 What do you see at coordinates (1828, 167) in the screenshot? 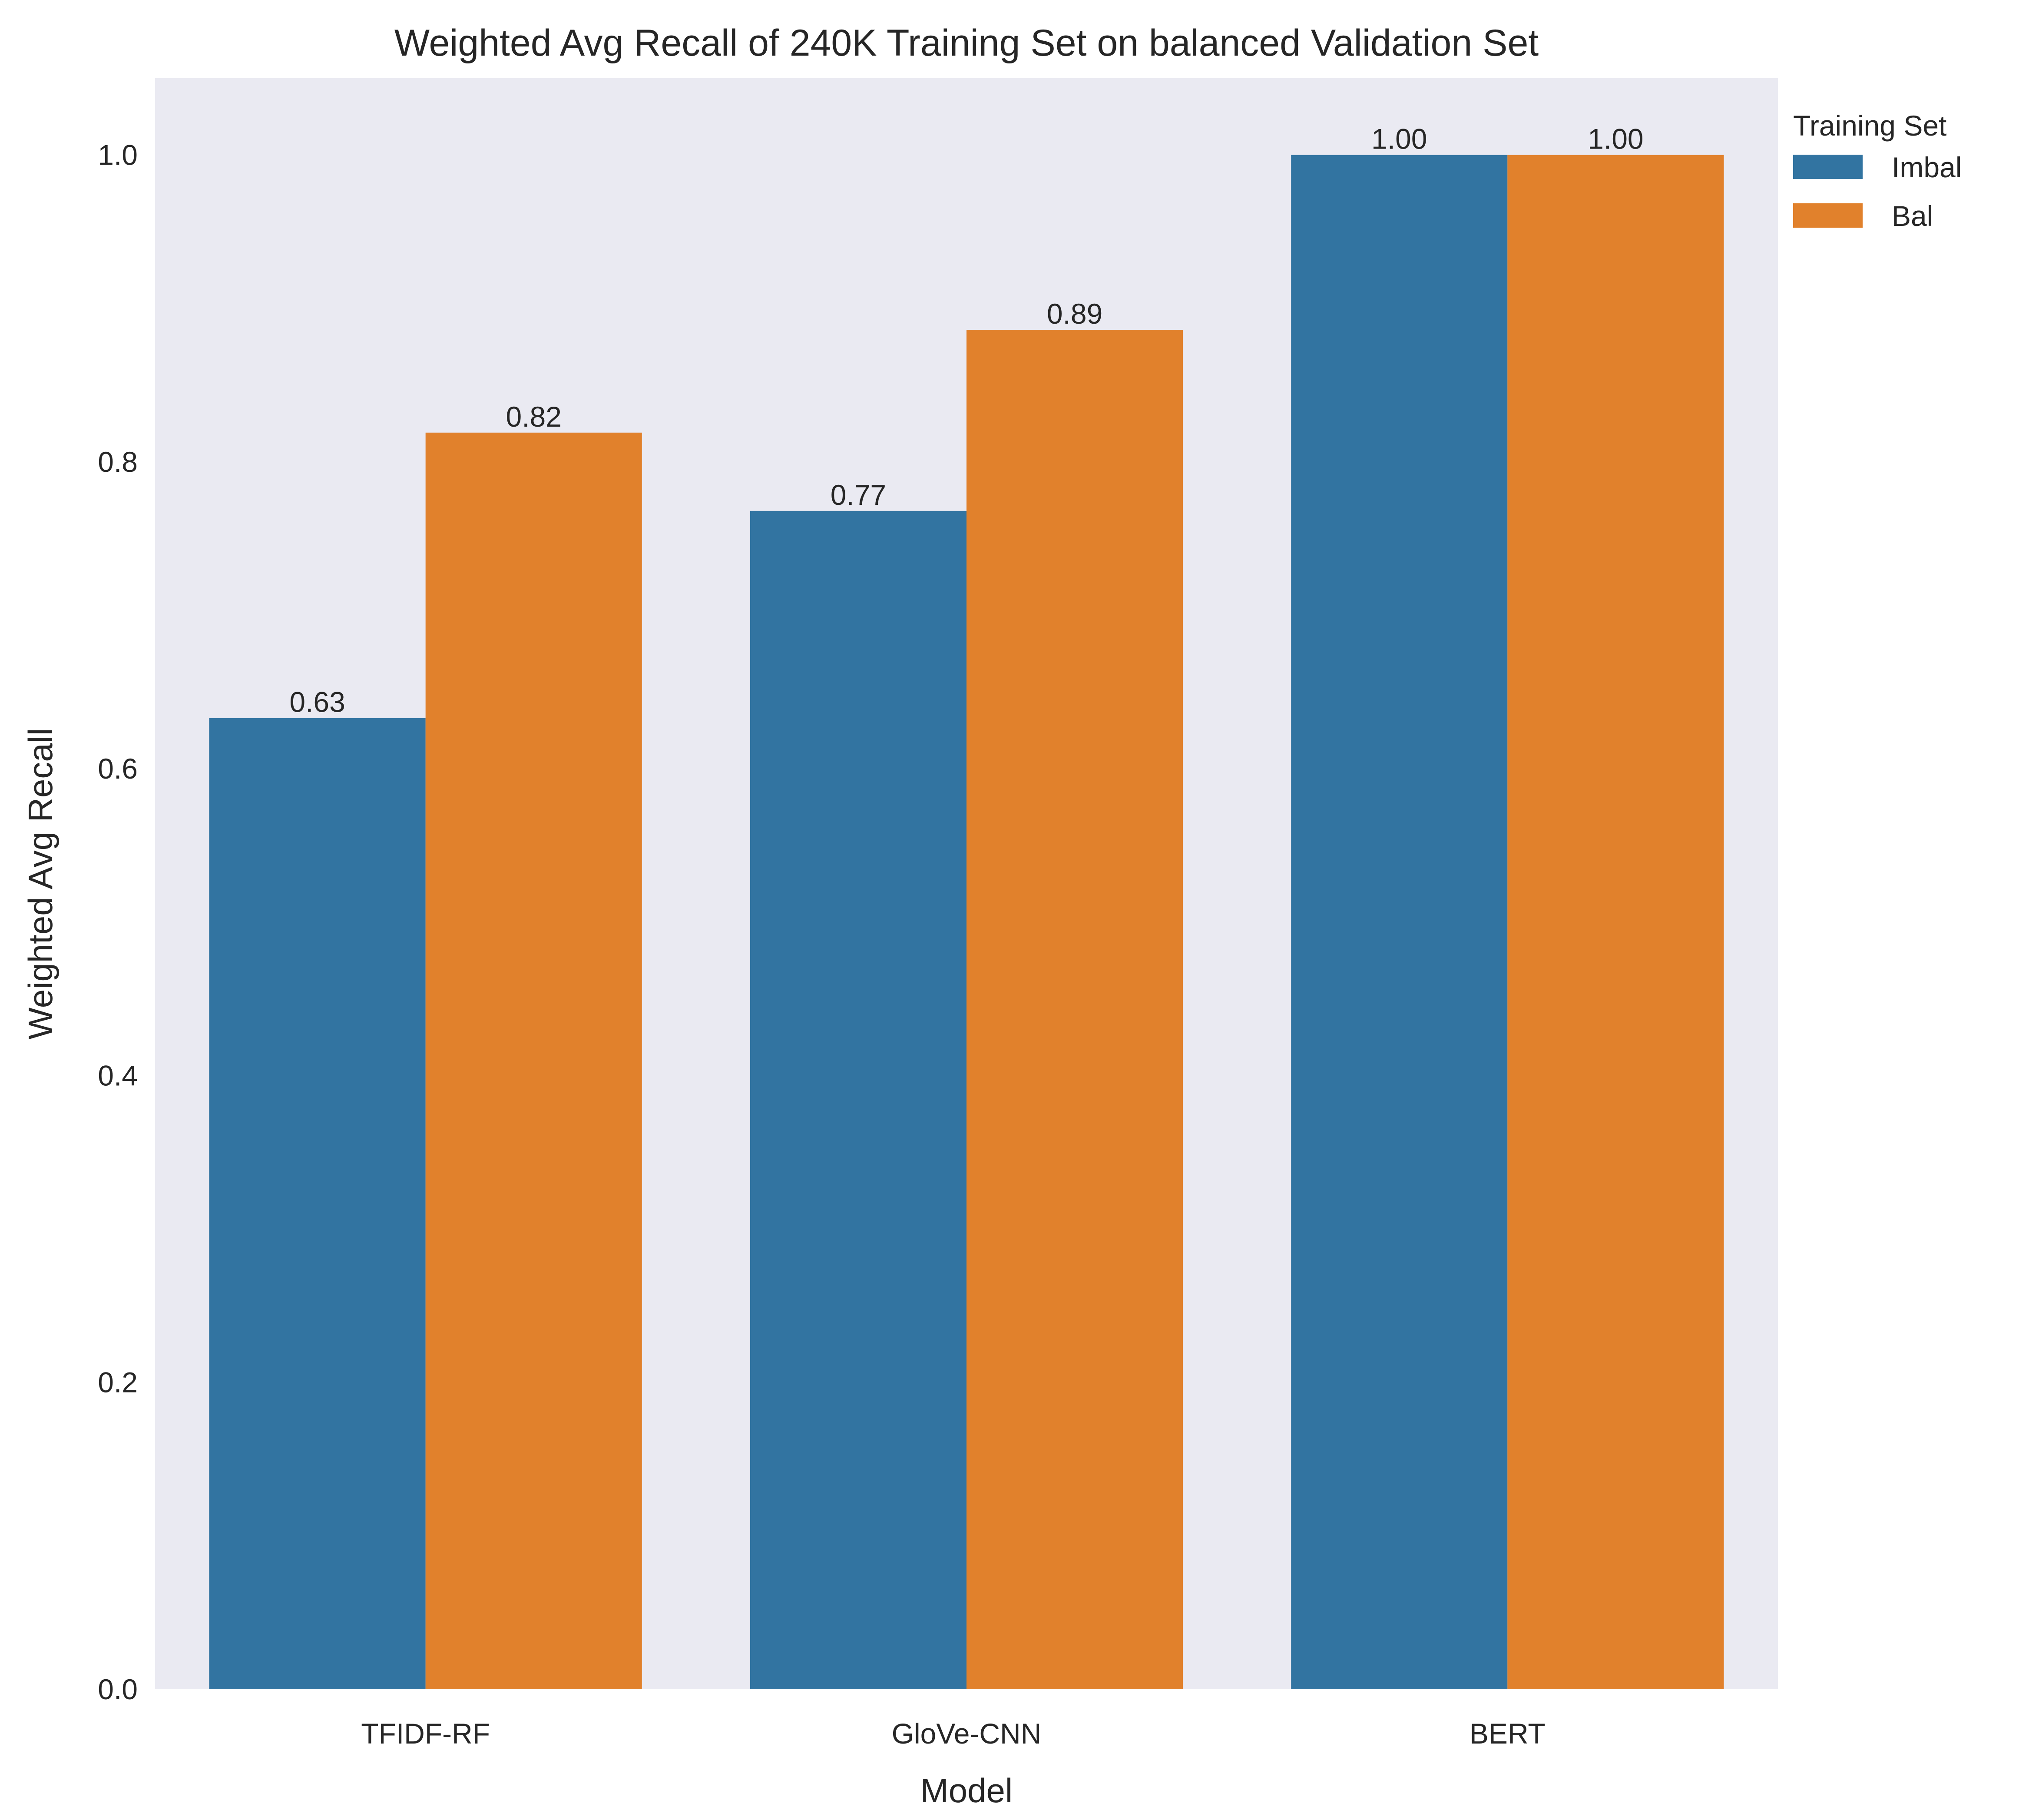
I see `legend-swatch-imbal` at bounding box center [1828, 167].